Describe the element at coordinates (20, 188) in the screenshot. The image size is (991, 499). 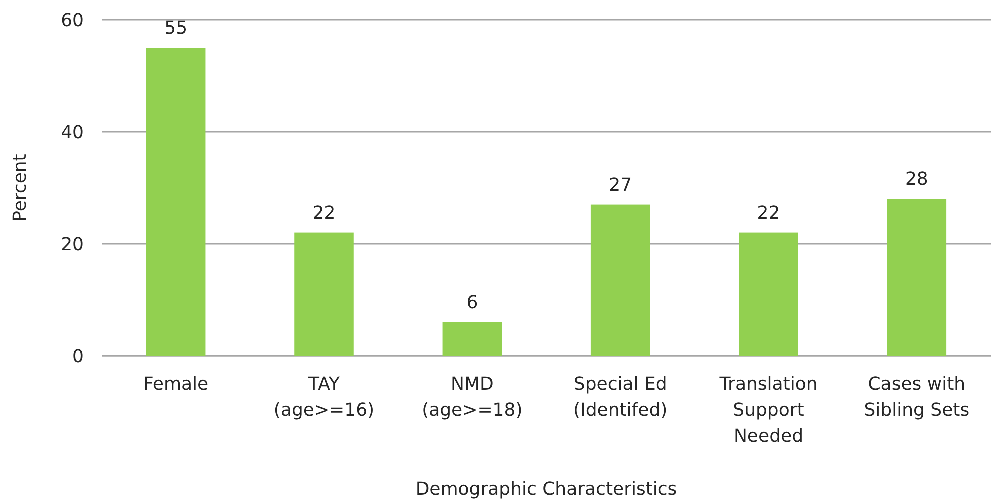
I see `y-axis-title: Percent` at that location.